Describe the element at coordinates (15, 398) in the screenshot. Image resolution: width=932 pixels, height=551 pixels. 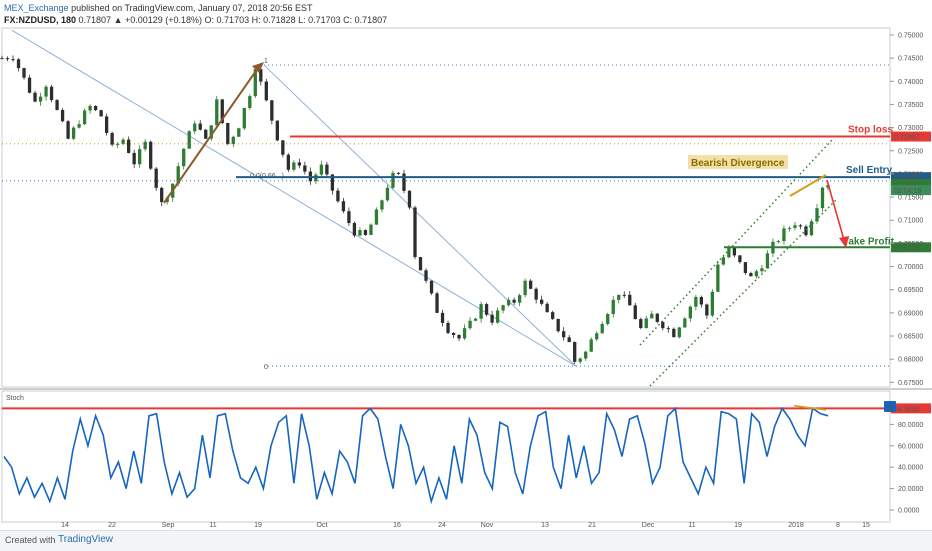
I see `stoch-title: Stoch` at that location.